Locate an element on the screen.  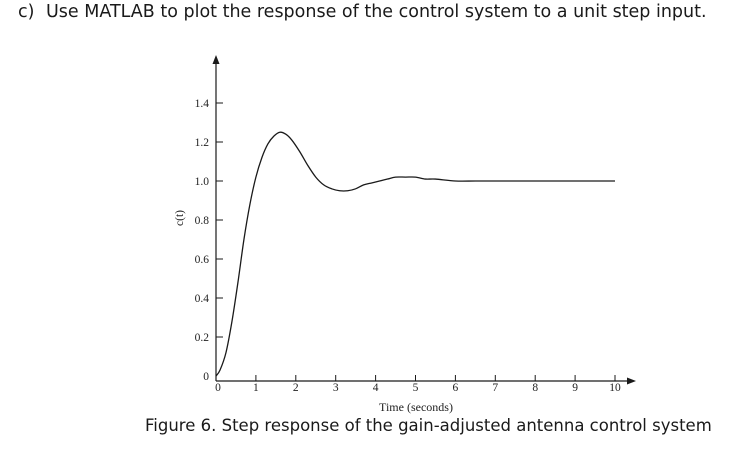
y-tick-label: 1.4 is located at coordinates (202, 104).